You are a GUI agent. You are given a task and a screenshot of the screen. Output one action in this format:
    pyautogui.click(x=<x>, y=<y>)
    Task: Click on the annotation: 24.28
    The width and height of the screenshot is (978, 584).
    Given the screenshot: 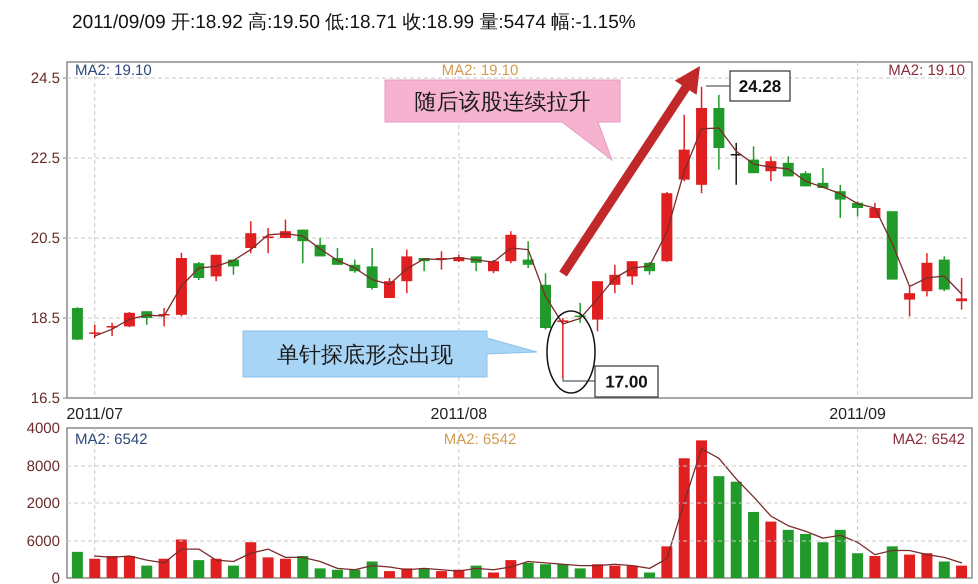 What is the action you would take?
    pyautogui.click(x=760, y=86)
    